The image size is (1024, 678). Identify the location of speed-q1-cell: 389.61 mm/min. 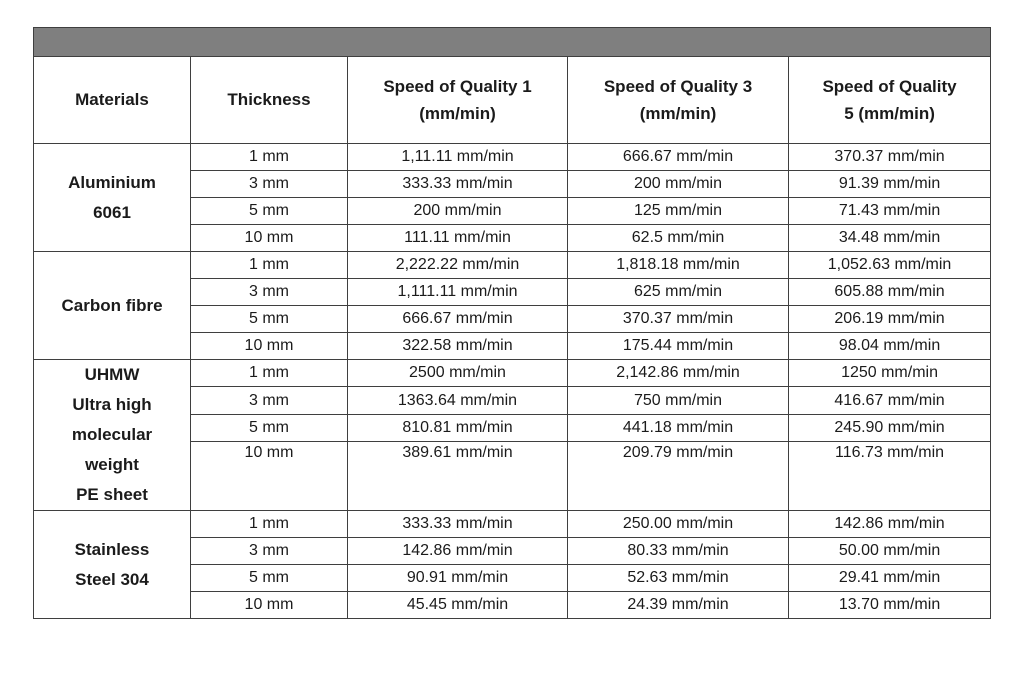
(457, 476).